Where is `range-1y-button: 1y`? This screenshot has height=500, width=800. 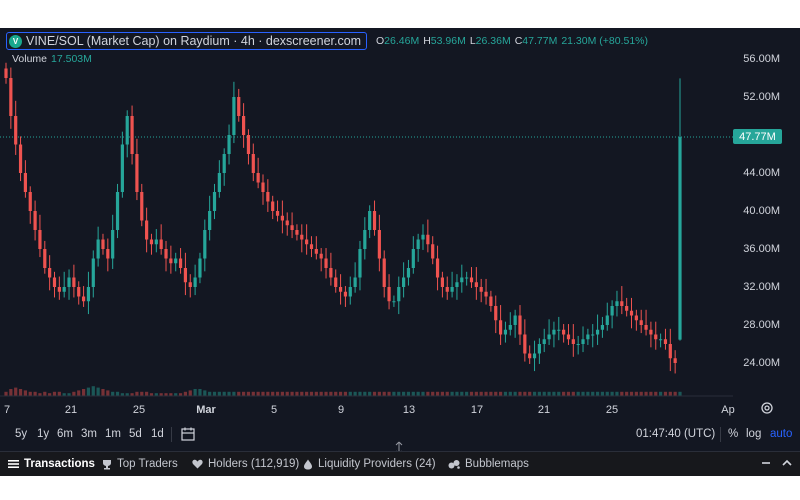 range-1y-button: 1y is located at coordinates (43, 434).